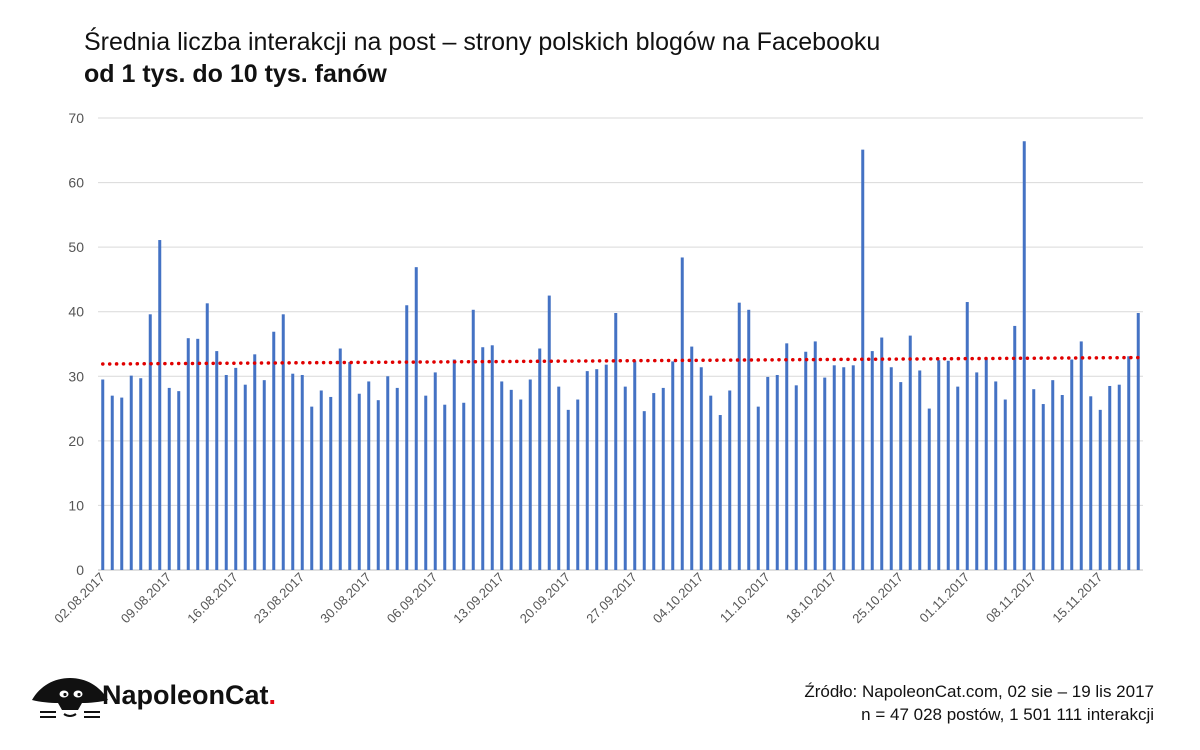 The width and height of the screenshot is (1200, 750). Describe the element at coordinates (545, 598) in the screenshot. I see `x-tick-label: 20.09.2017` at that location.